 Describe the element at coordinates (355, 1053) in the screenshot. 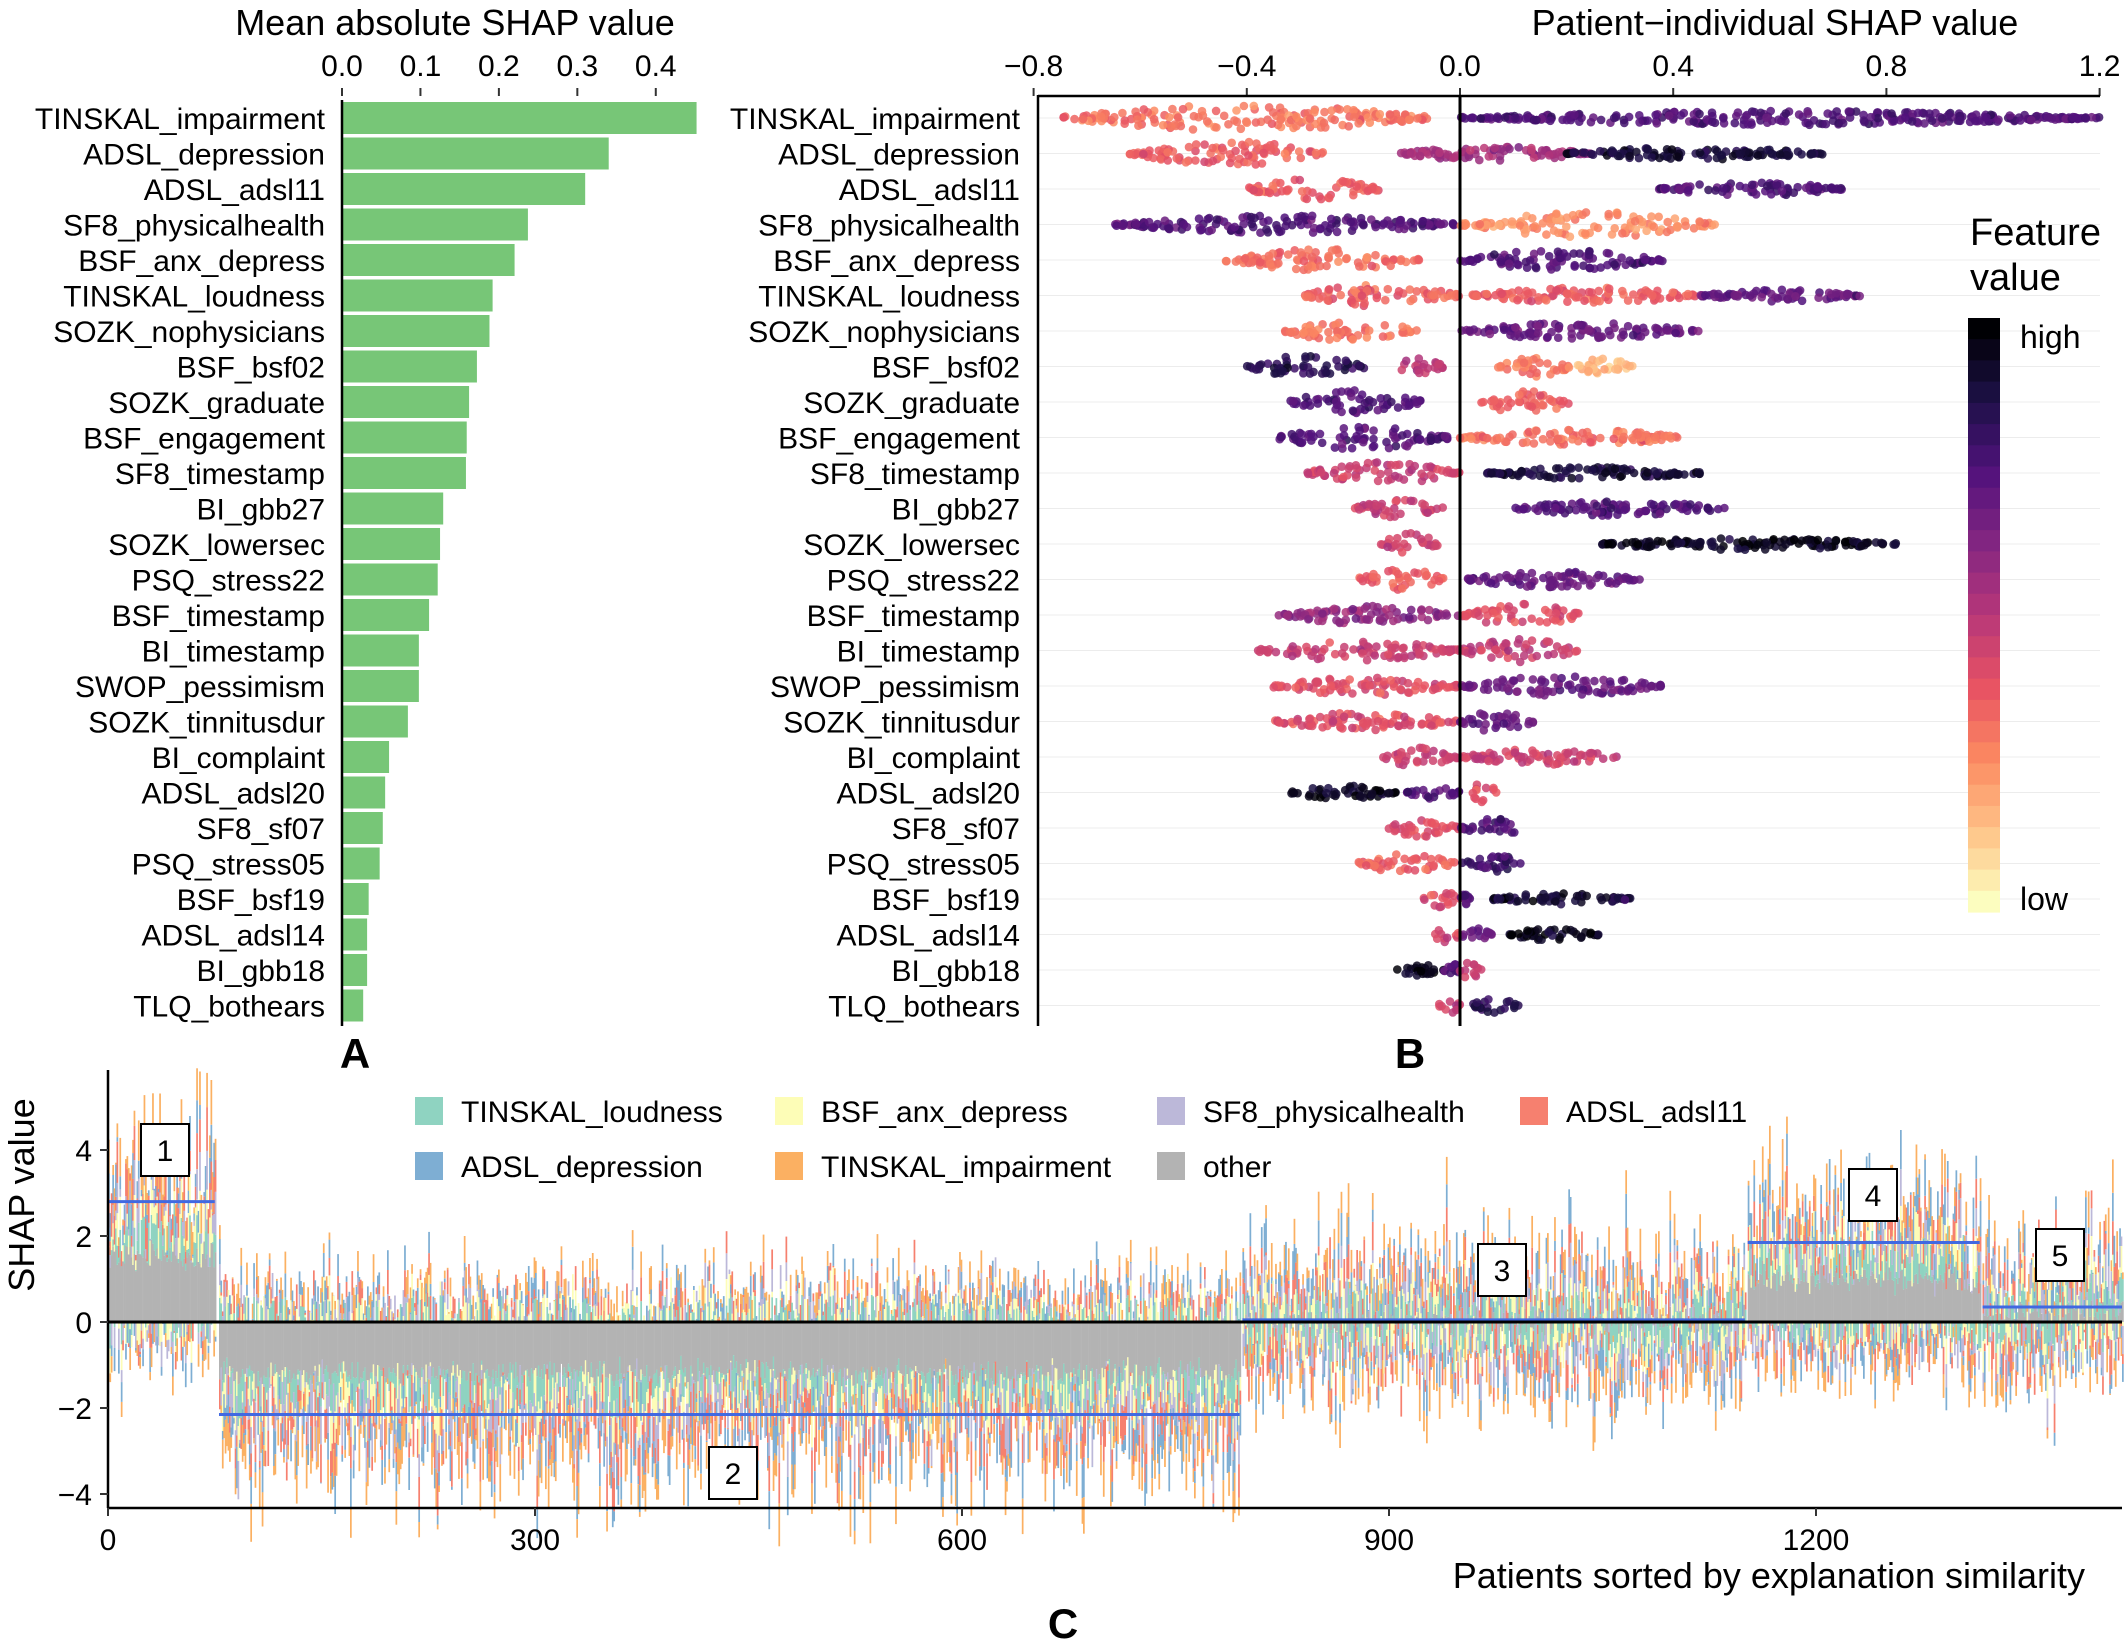

I see `panel-a-label: A` at that location.